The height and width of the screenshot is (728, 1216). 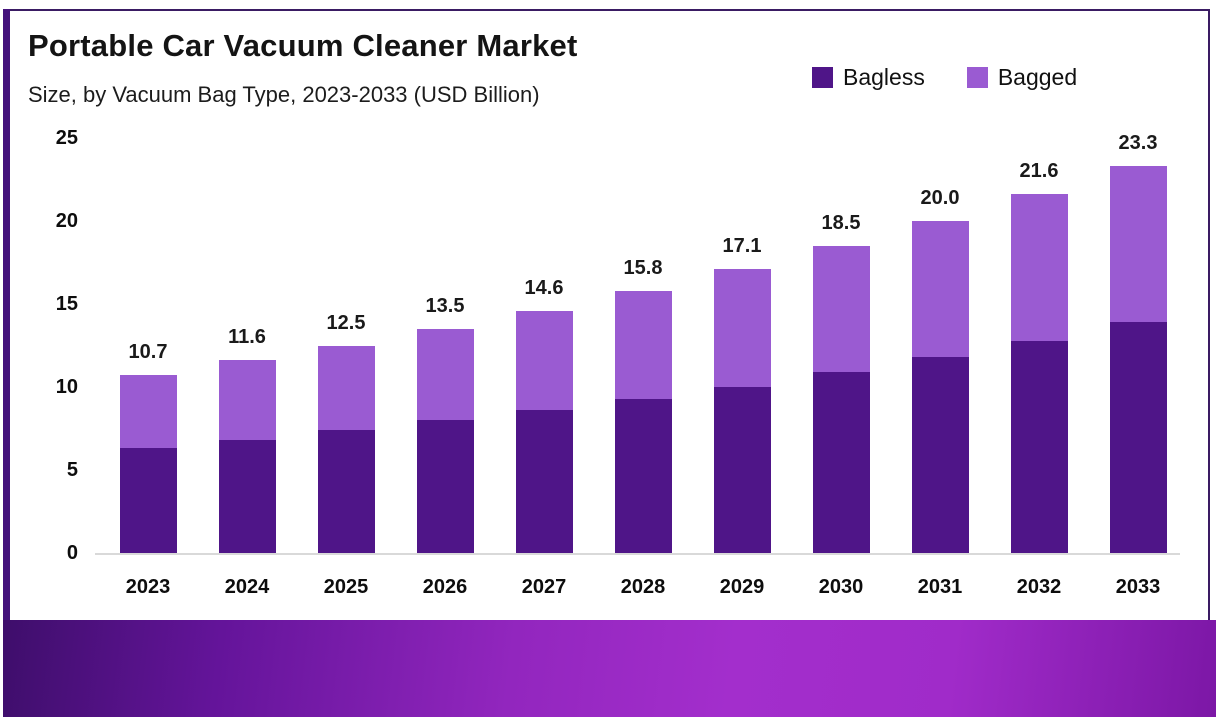 I want to click on bar-segment-bagged-2026, so click(x=445, y=374).